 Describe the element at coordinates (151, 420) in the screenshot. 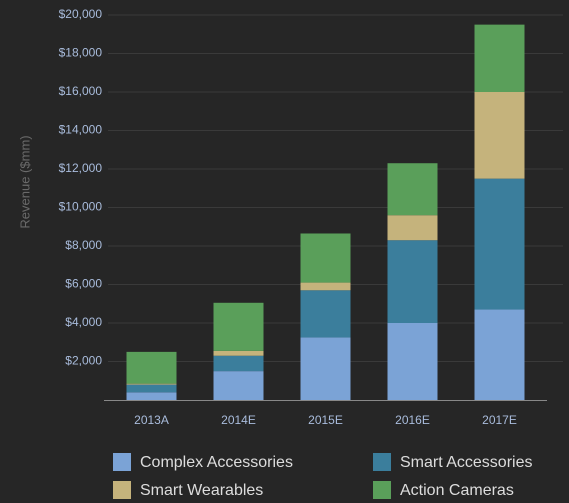

I see `x-tick-label: 2013A` at that location.